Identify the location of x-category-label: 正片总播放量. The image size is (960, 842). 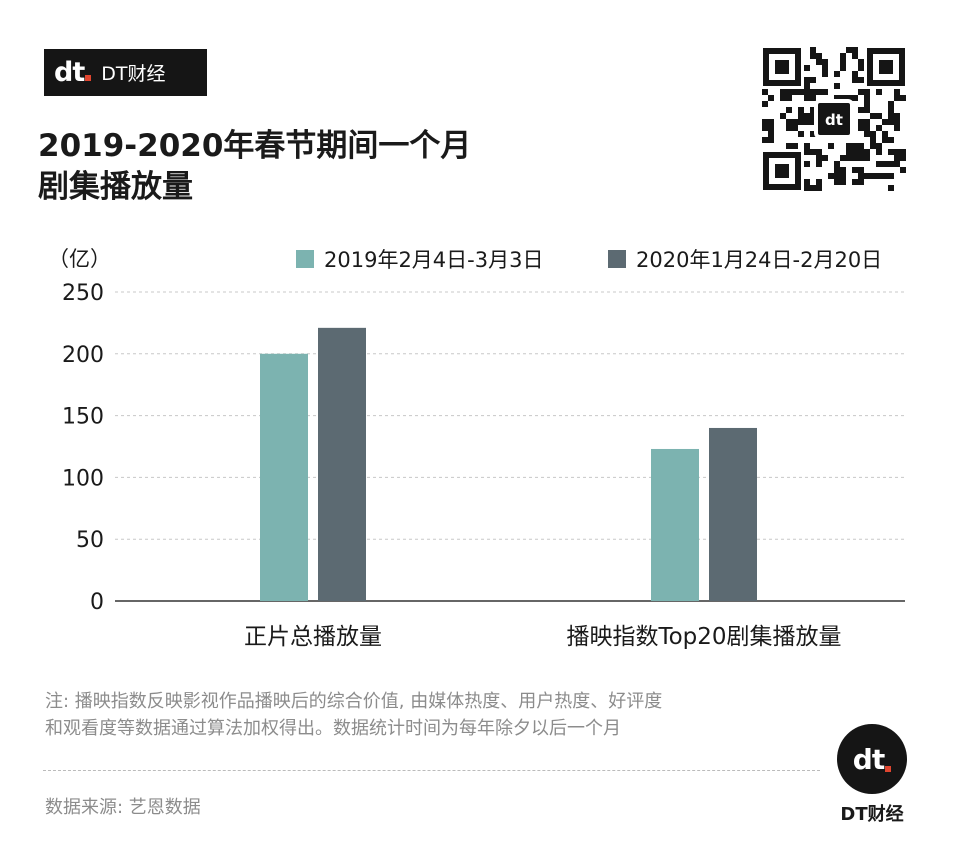
(313, 637).